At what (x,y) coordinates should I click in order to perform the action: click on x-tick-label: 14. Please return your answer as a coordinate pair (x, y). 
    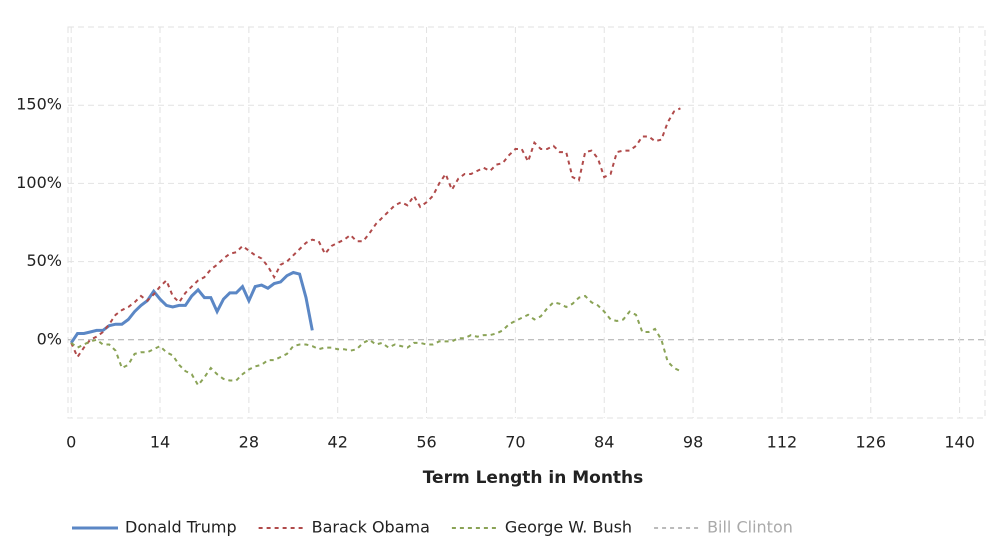
    Looking at the image, I should click on (160, 442).